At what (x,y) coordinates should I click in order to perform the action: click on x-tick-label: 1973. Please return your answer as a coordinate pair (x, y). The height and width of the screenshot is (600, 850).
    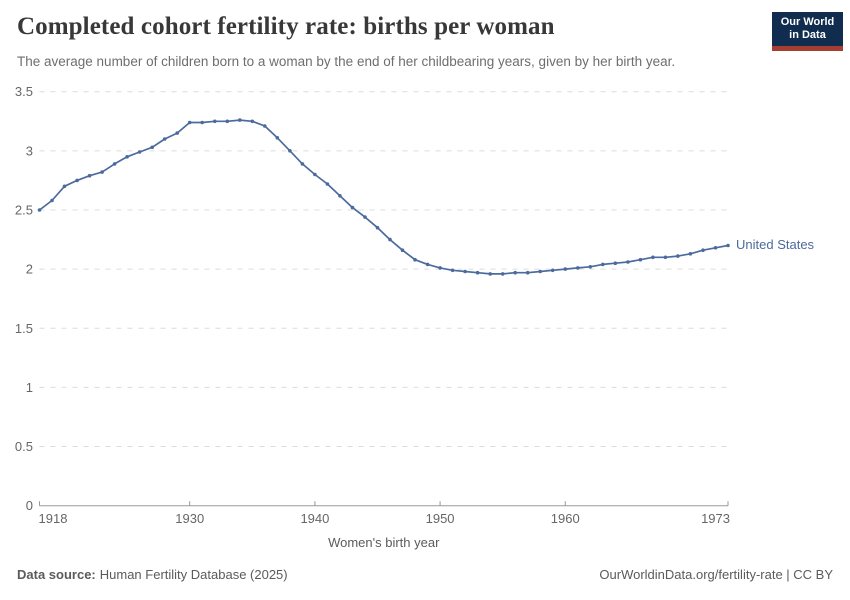
    Looking at the image, I should click on (715, 518).